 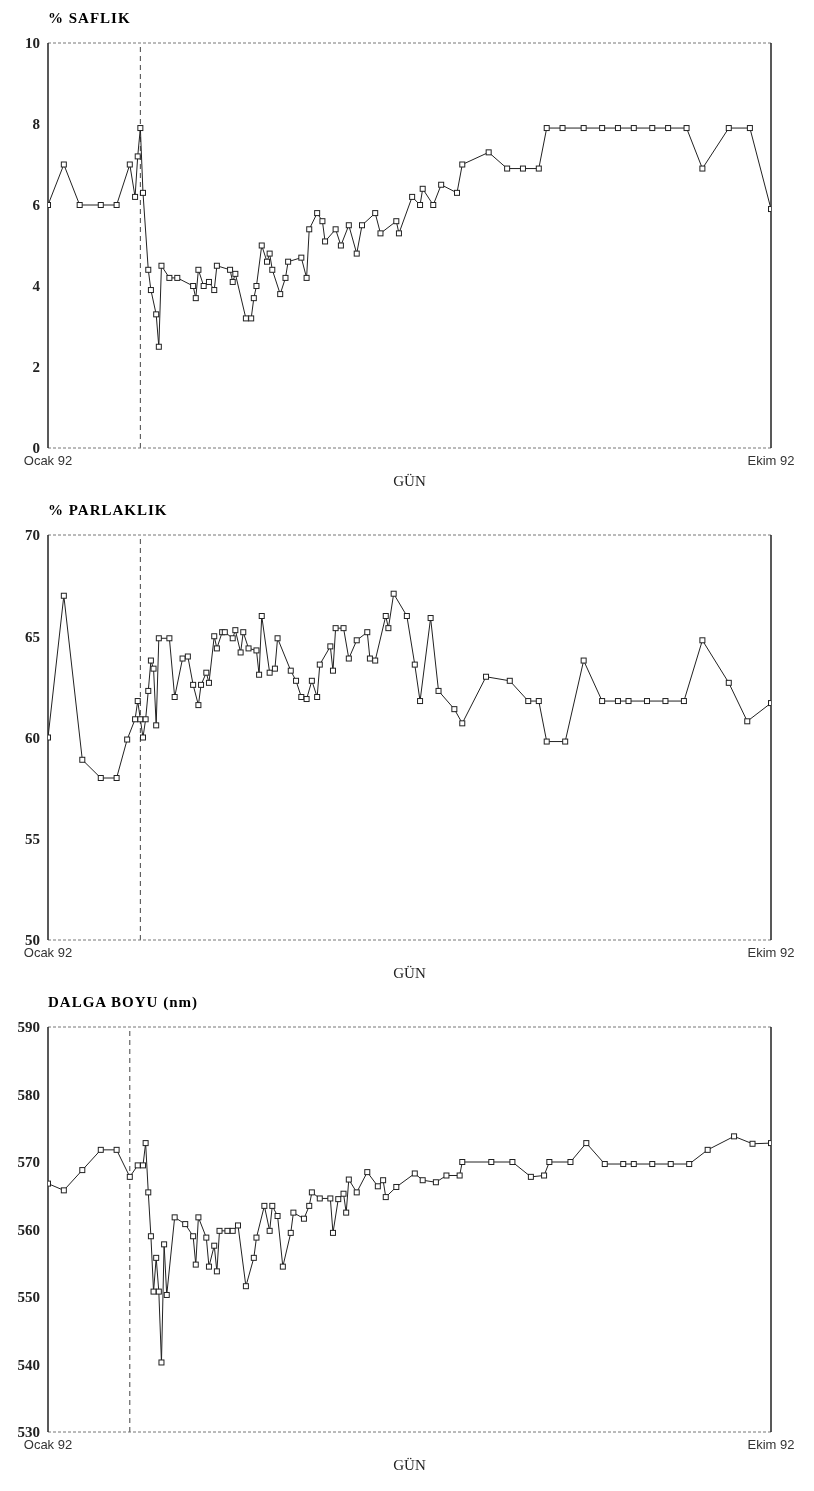 What do you see at coordinates (32, 535) in the screenshot?
I see `y-tick-label: 70` at bounding box center [32, 535].